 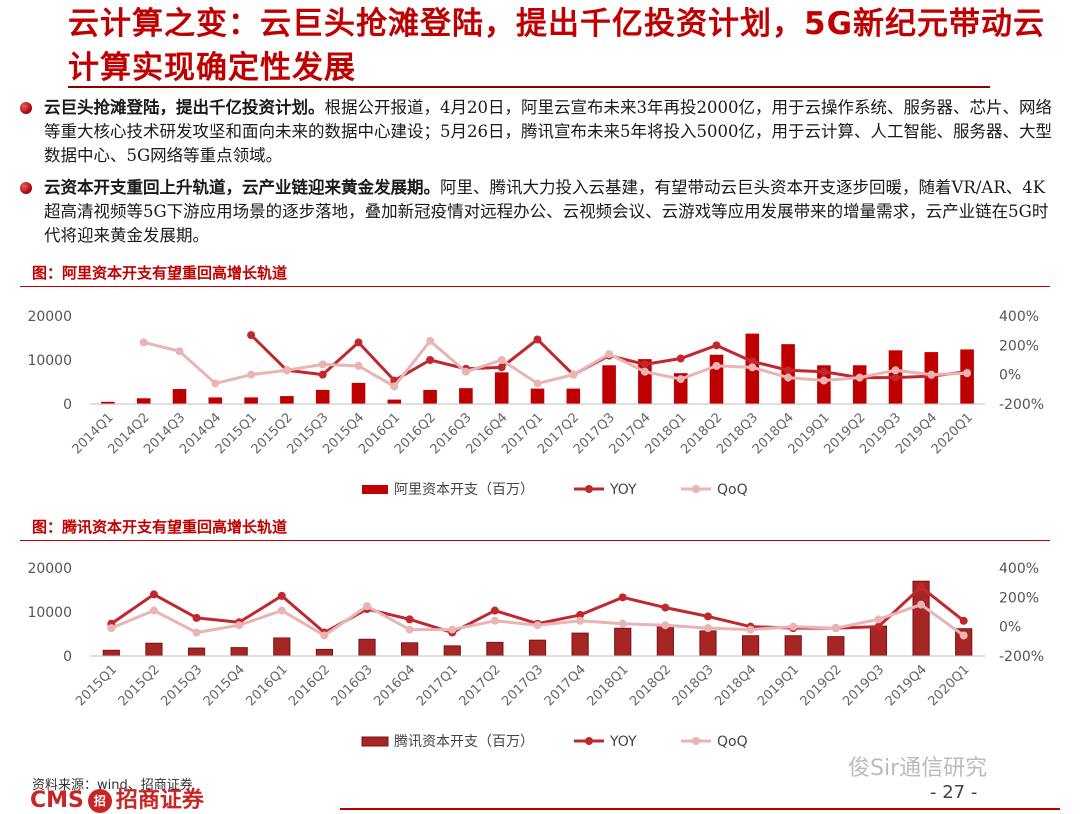 I want to click on footer-divider, so click(x=700, y=809).